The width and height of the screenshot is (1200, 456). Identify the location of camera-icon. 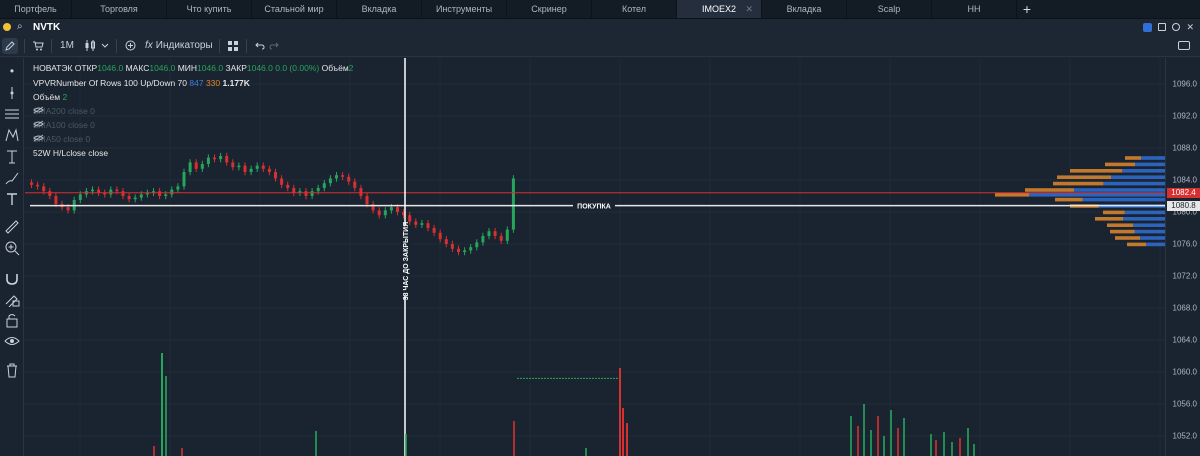
(1184, 45).